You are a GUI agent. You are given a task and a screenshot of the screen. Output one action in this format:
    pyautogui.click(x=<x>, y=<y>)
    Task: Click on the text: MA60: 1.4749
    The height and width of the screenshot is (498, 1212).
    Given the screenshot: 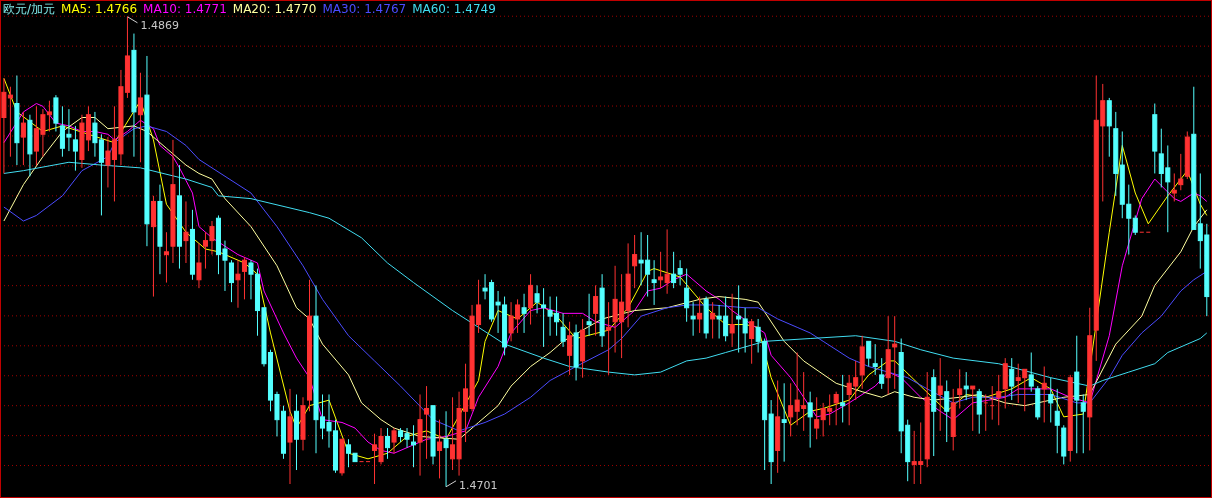 What is the action you would take?
    pyautogui.click(x=454, y=9)
    